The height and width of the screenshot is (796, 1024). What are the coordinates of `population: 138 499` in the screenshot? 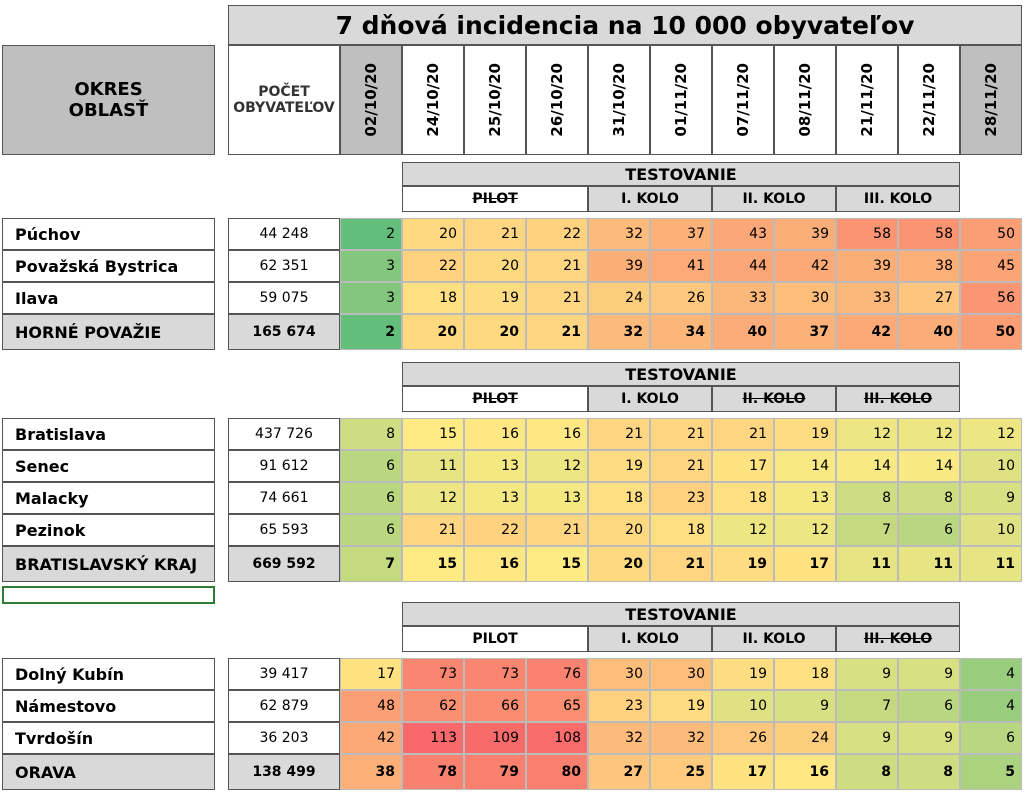 It's located at (284, 772).